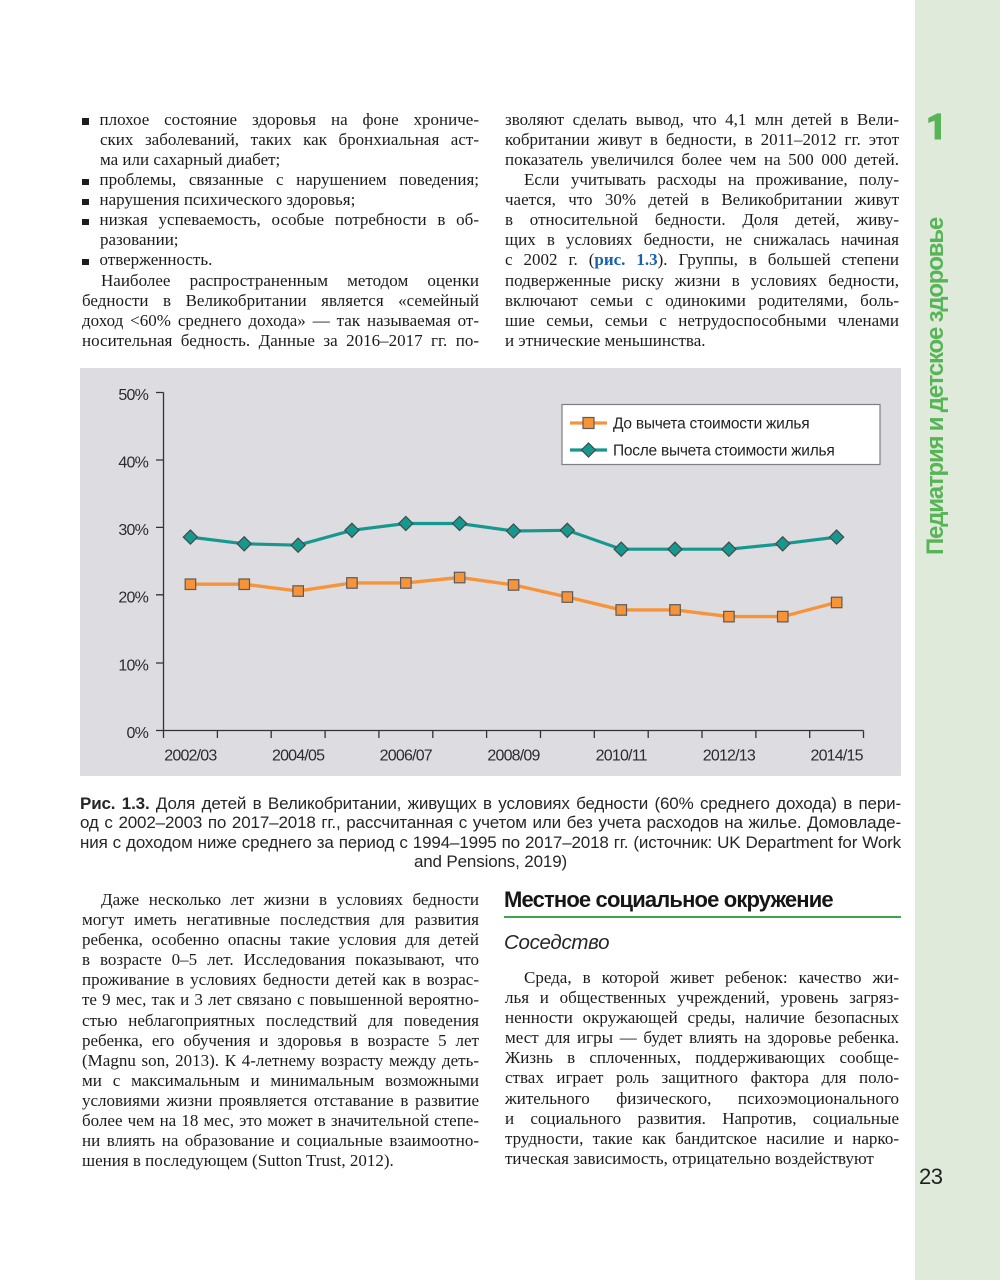 This screenshot has height=1280, width=1000. Describe the element at coordinates (622, 756) in the screenshot. I see `svg-text: 2010/11` at that location.